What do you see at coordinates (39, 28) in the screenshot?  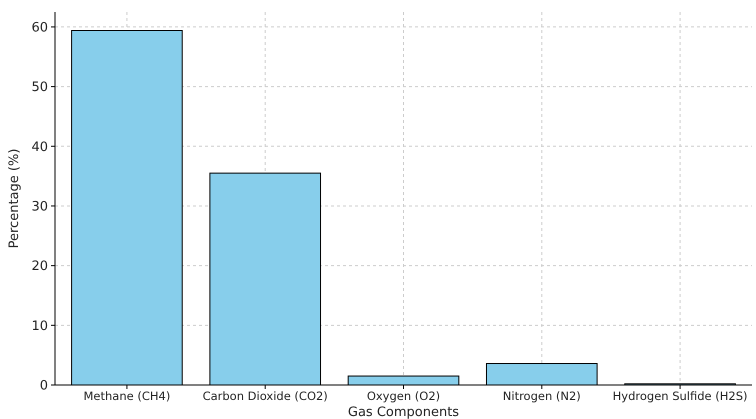 I see `y-tick-label: 60` at bounding box center [39, 28].